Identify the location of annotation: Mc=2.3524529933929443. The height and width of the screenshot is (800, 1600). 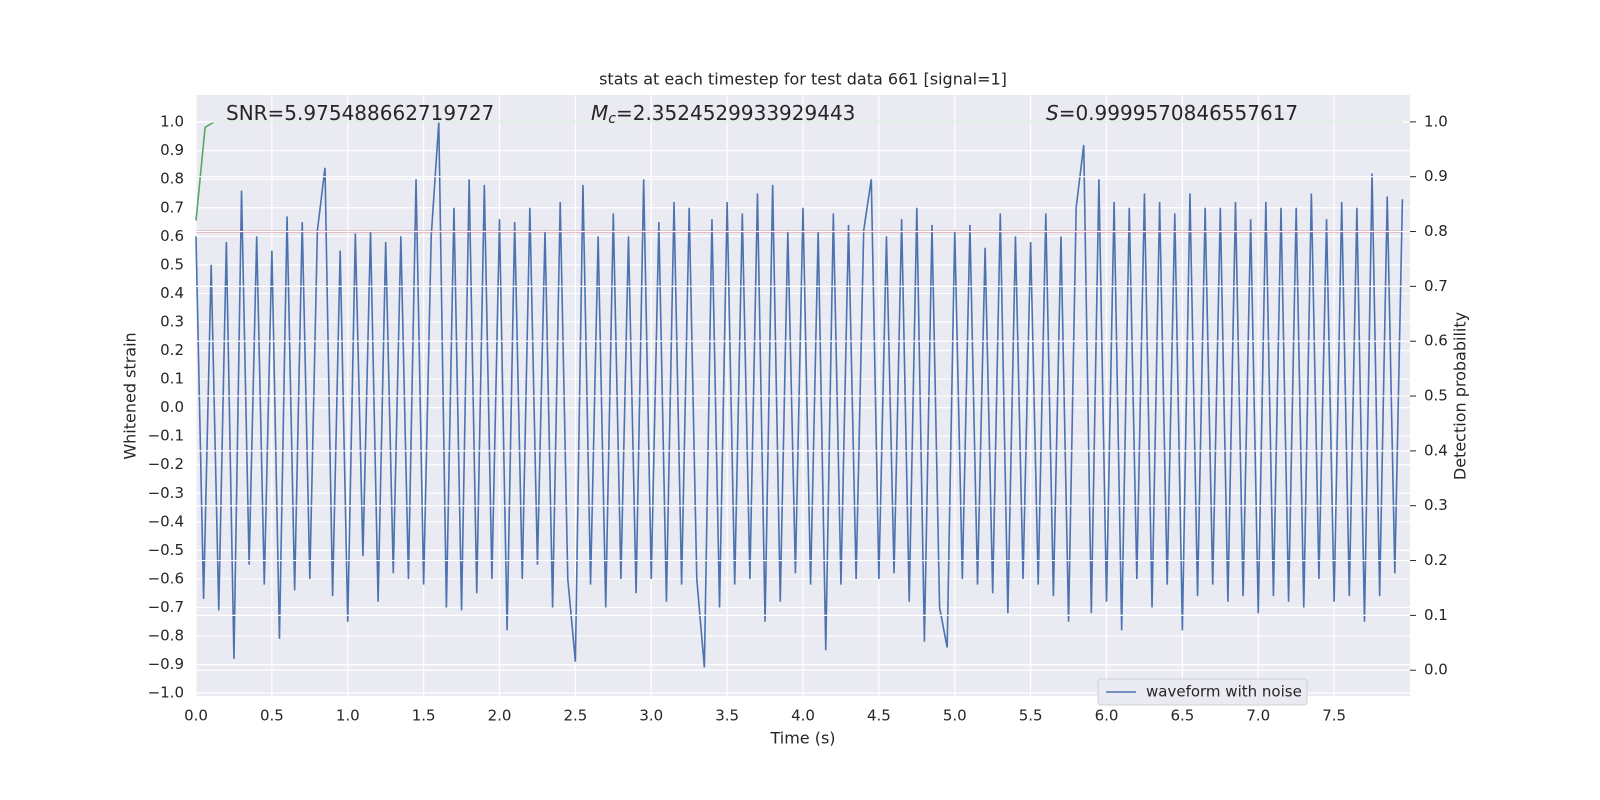
(723, 114).